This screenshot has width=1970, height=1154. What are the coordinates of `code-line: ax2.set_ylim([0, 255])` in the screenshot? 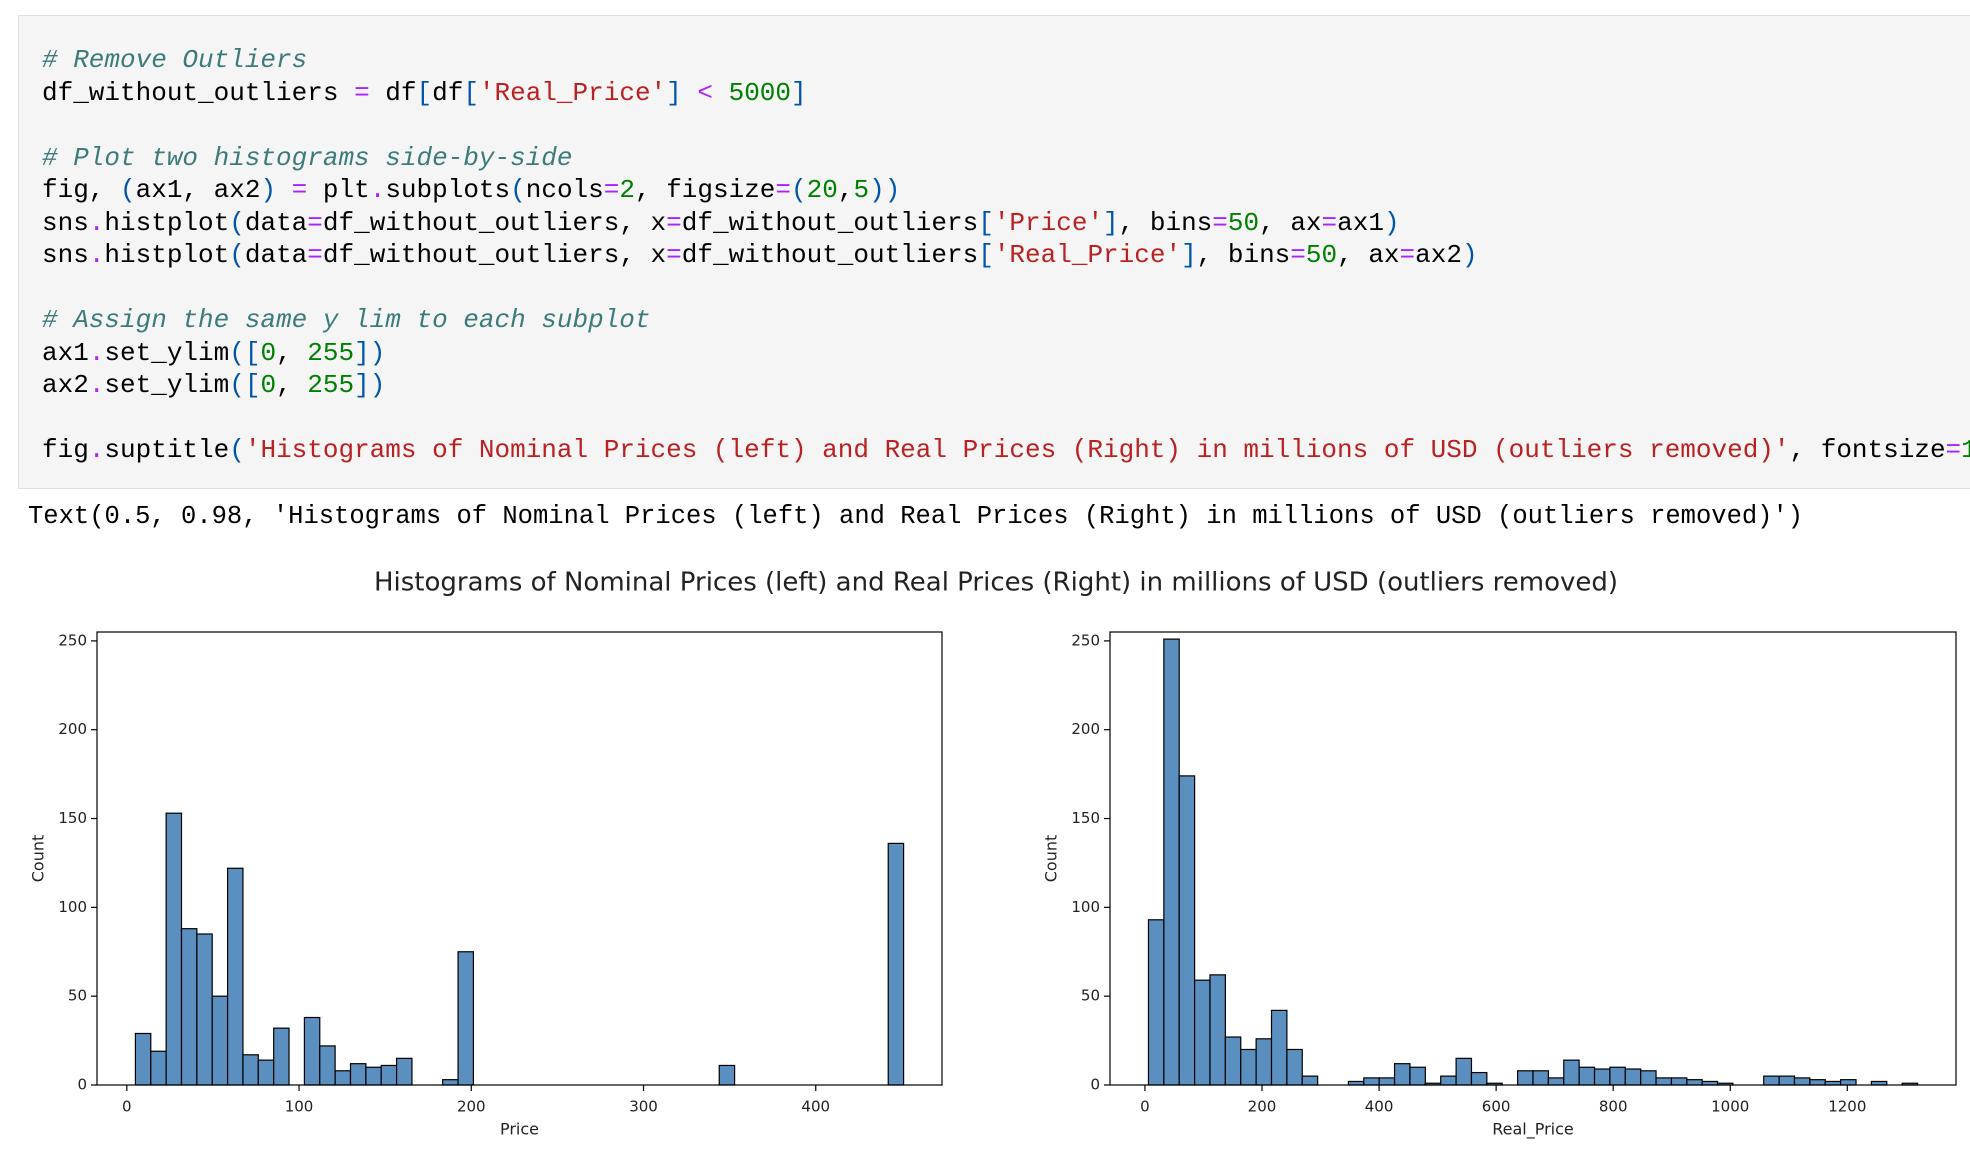 It's located at (214, 385).